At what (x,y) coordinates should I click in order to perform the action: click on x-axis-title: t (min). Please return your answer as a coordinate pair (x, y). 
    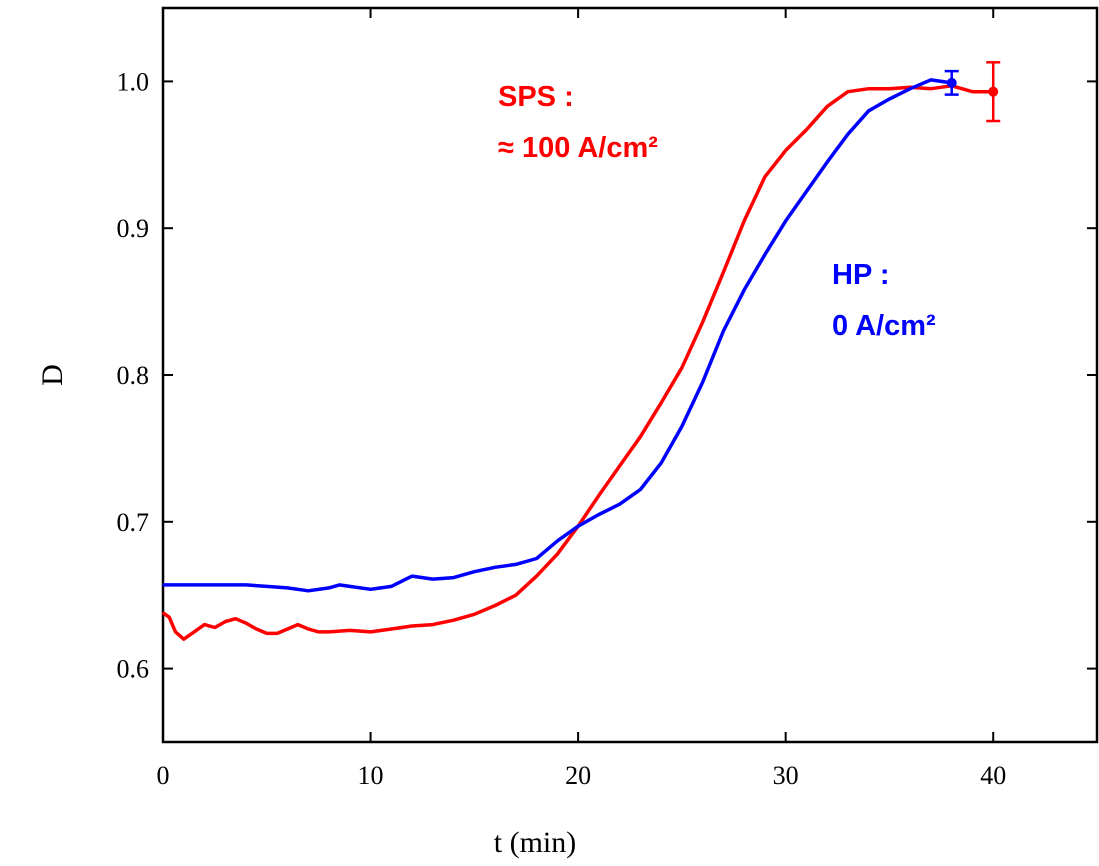
    Looking at the image, I should click on (535, 842).